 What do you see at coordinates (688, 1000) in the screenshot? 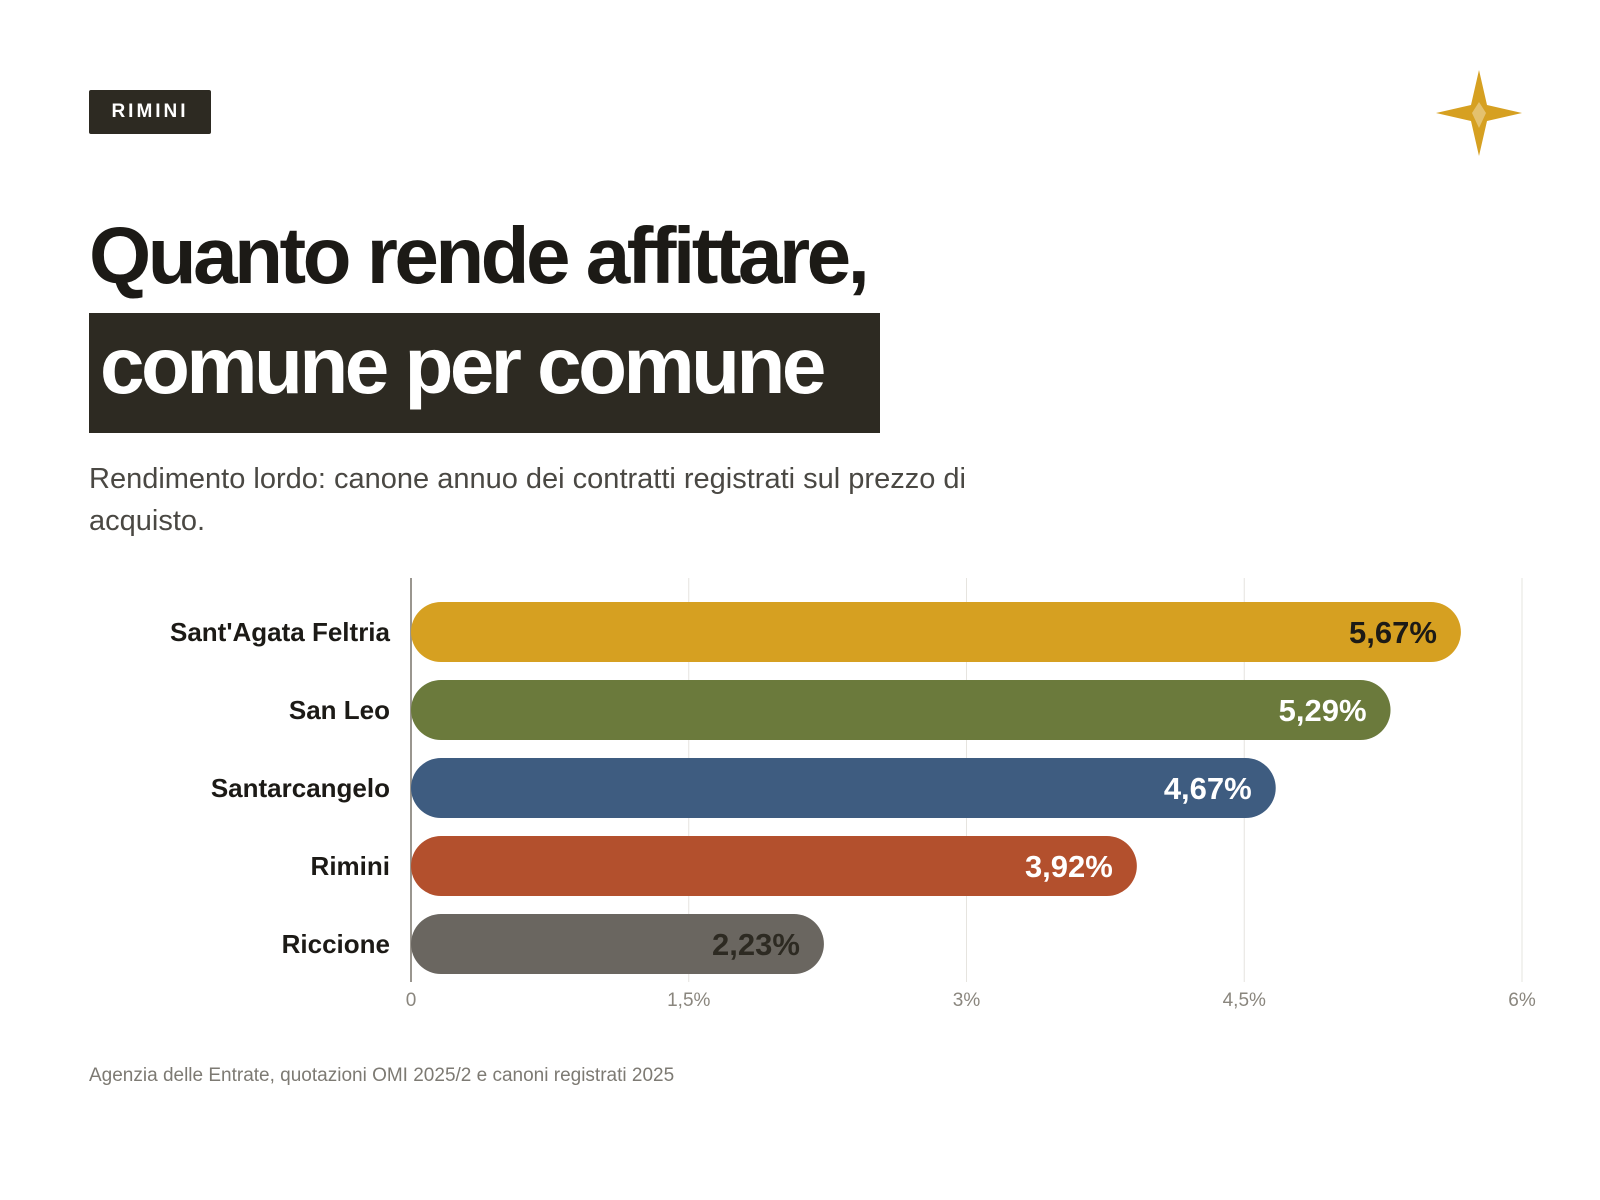
I see `x-tick-label: 1,5%` at bounding box center [688, 1000].